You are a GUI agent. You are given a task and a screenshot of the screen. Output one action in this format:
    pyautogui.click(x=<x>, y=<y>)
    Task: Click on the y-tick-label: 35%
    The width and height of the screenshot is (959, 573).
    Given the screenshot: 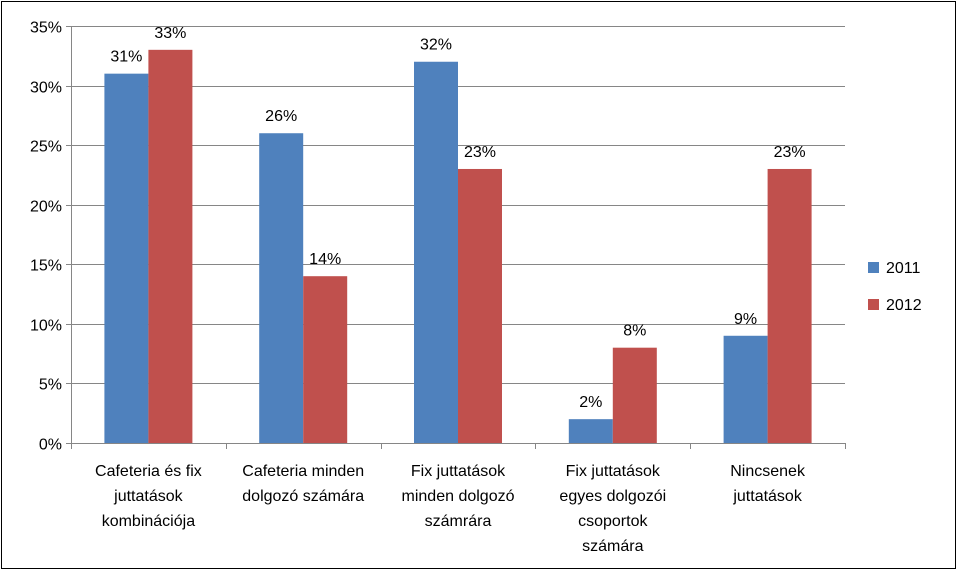 What is the action you would take?
    pyautogui.click(x=46, y=28)
    